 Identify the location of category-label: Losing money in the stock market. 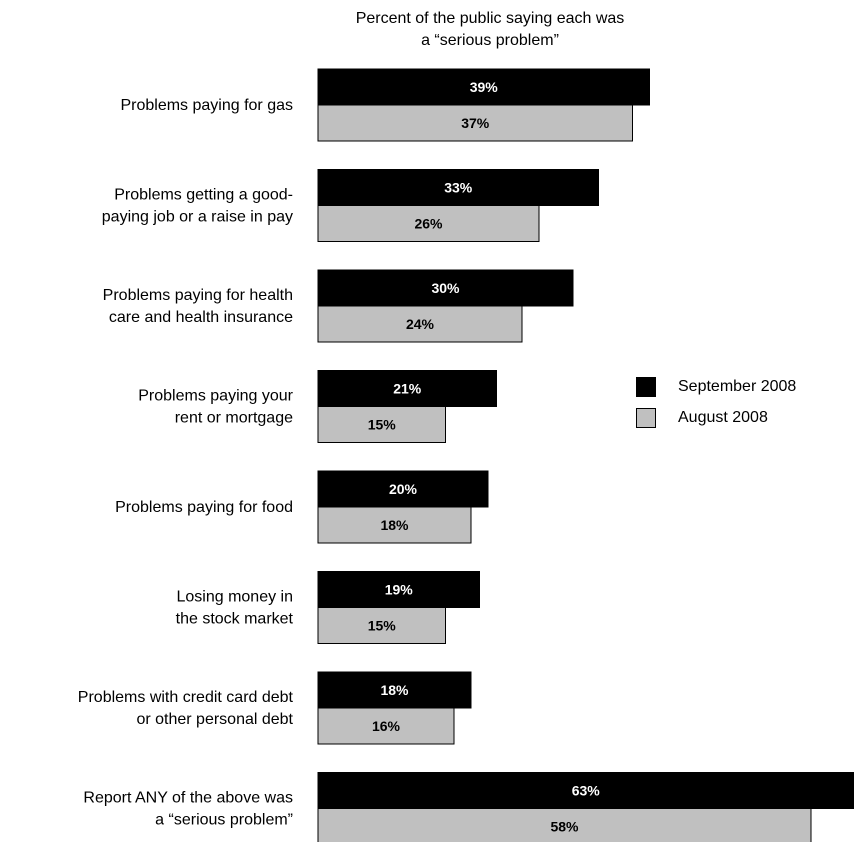
(235, 608).